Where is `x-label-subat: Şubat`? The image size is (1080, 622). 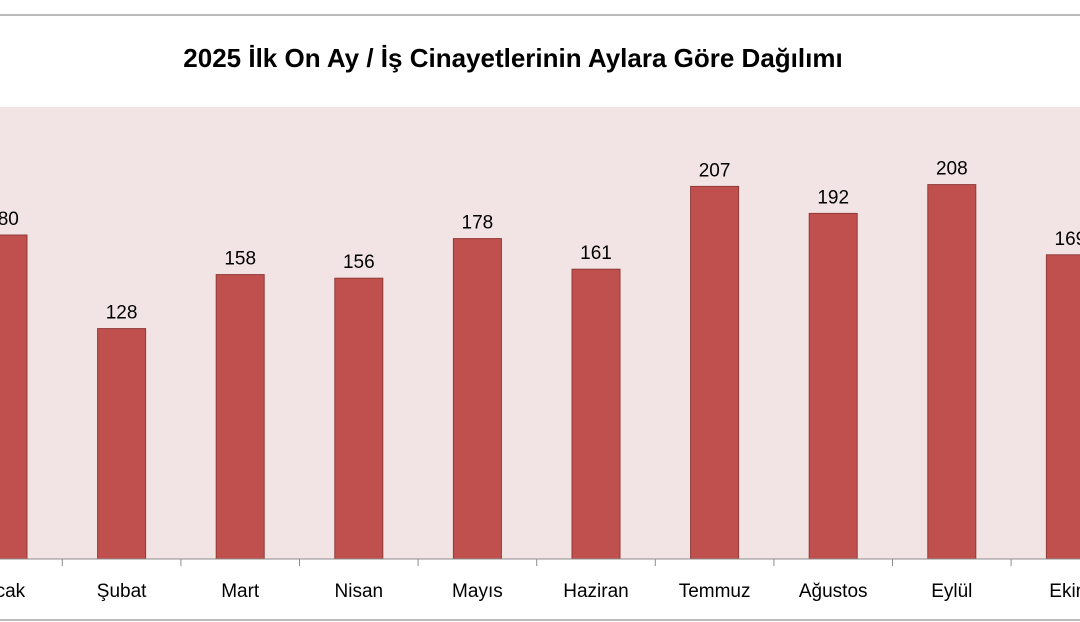 x-label-subat: Şubat is located at coordinates (122, 591).